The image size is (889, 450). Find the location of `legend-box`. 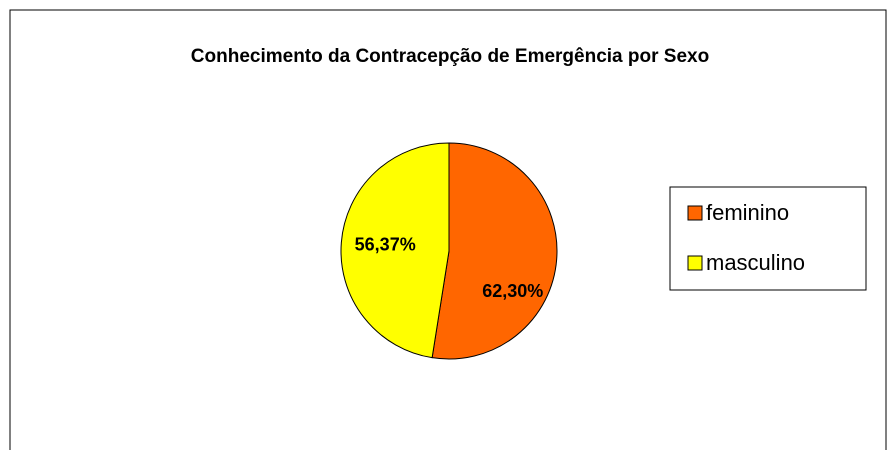

legend-box is located at coordinates (768, 238).